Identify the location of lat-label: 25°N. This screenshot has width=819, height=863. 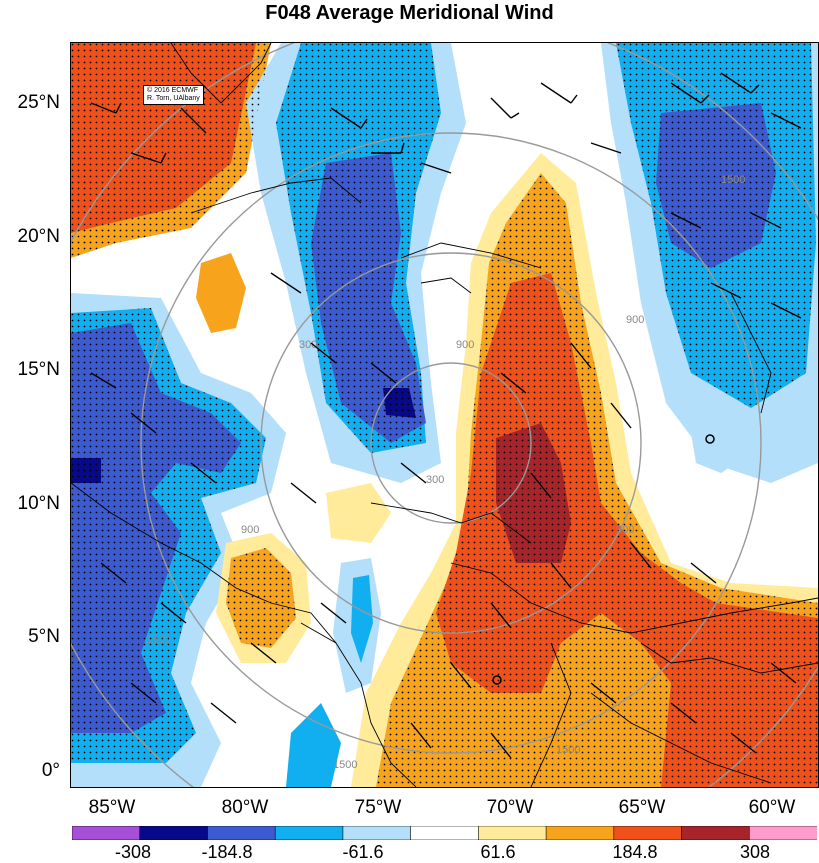
(38, 102).